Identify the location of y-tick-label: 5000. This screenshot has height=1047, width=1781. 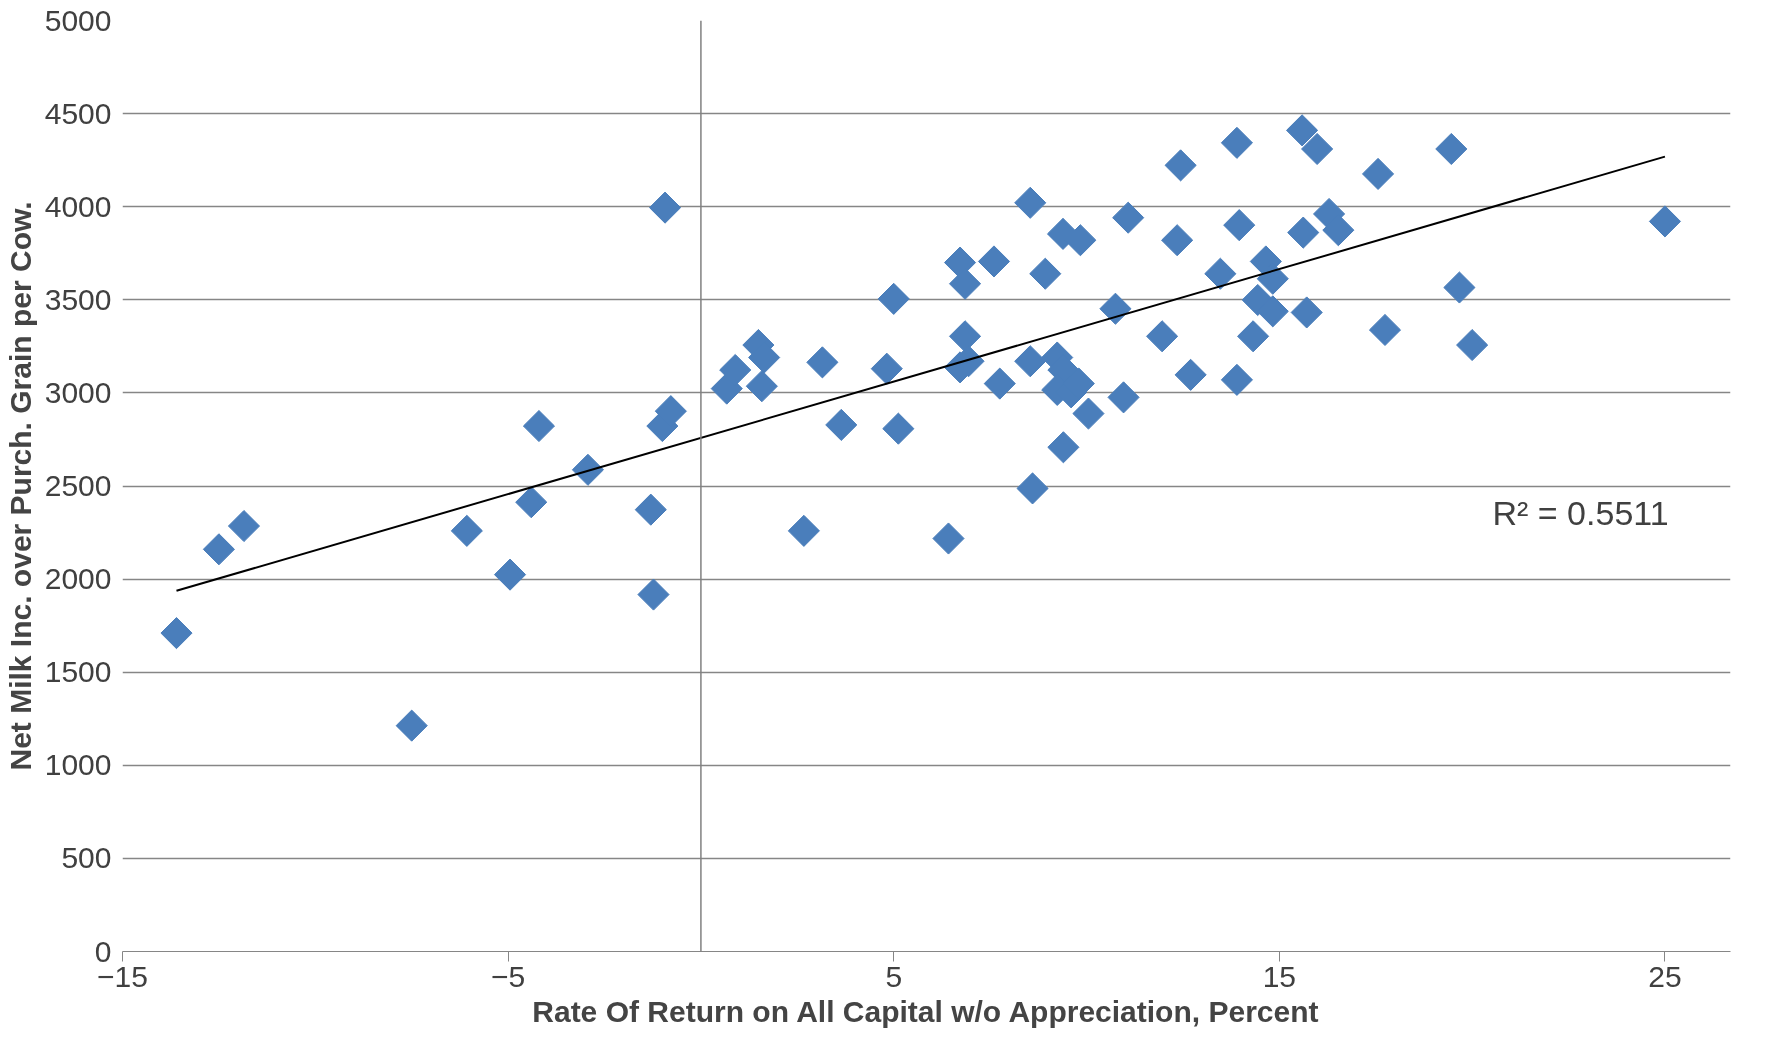
(78, 20).